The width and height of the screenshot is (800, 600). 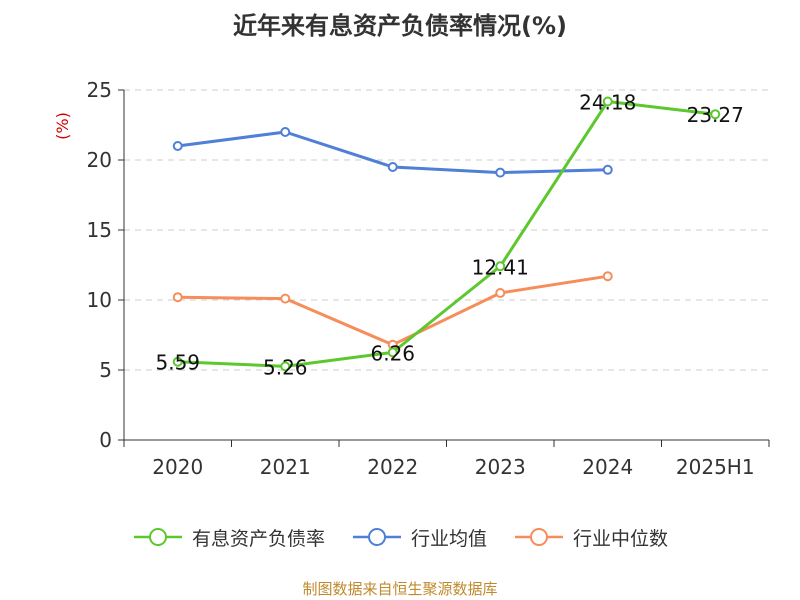 I want to click on y-tick-label: 0, so click(x=105, y=440).